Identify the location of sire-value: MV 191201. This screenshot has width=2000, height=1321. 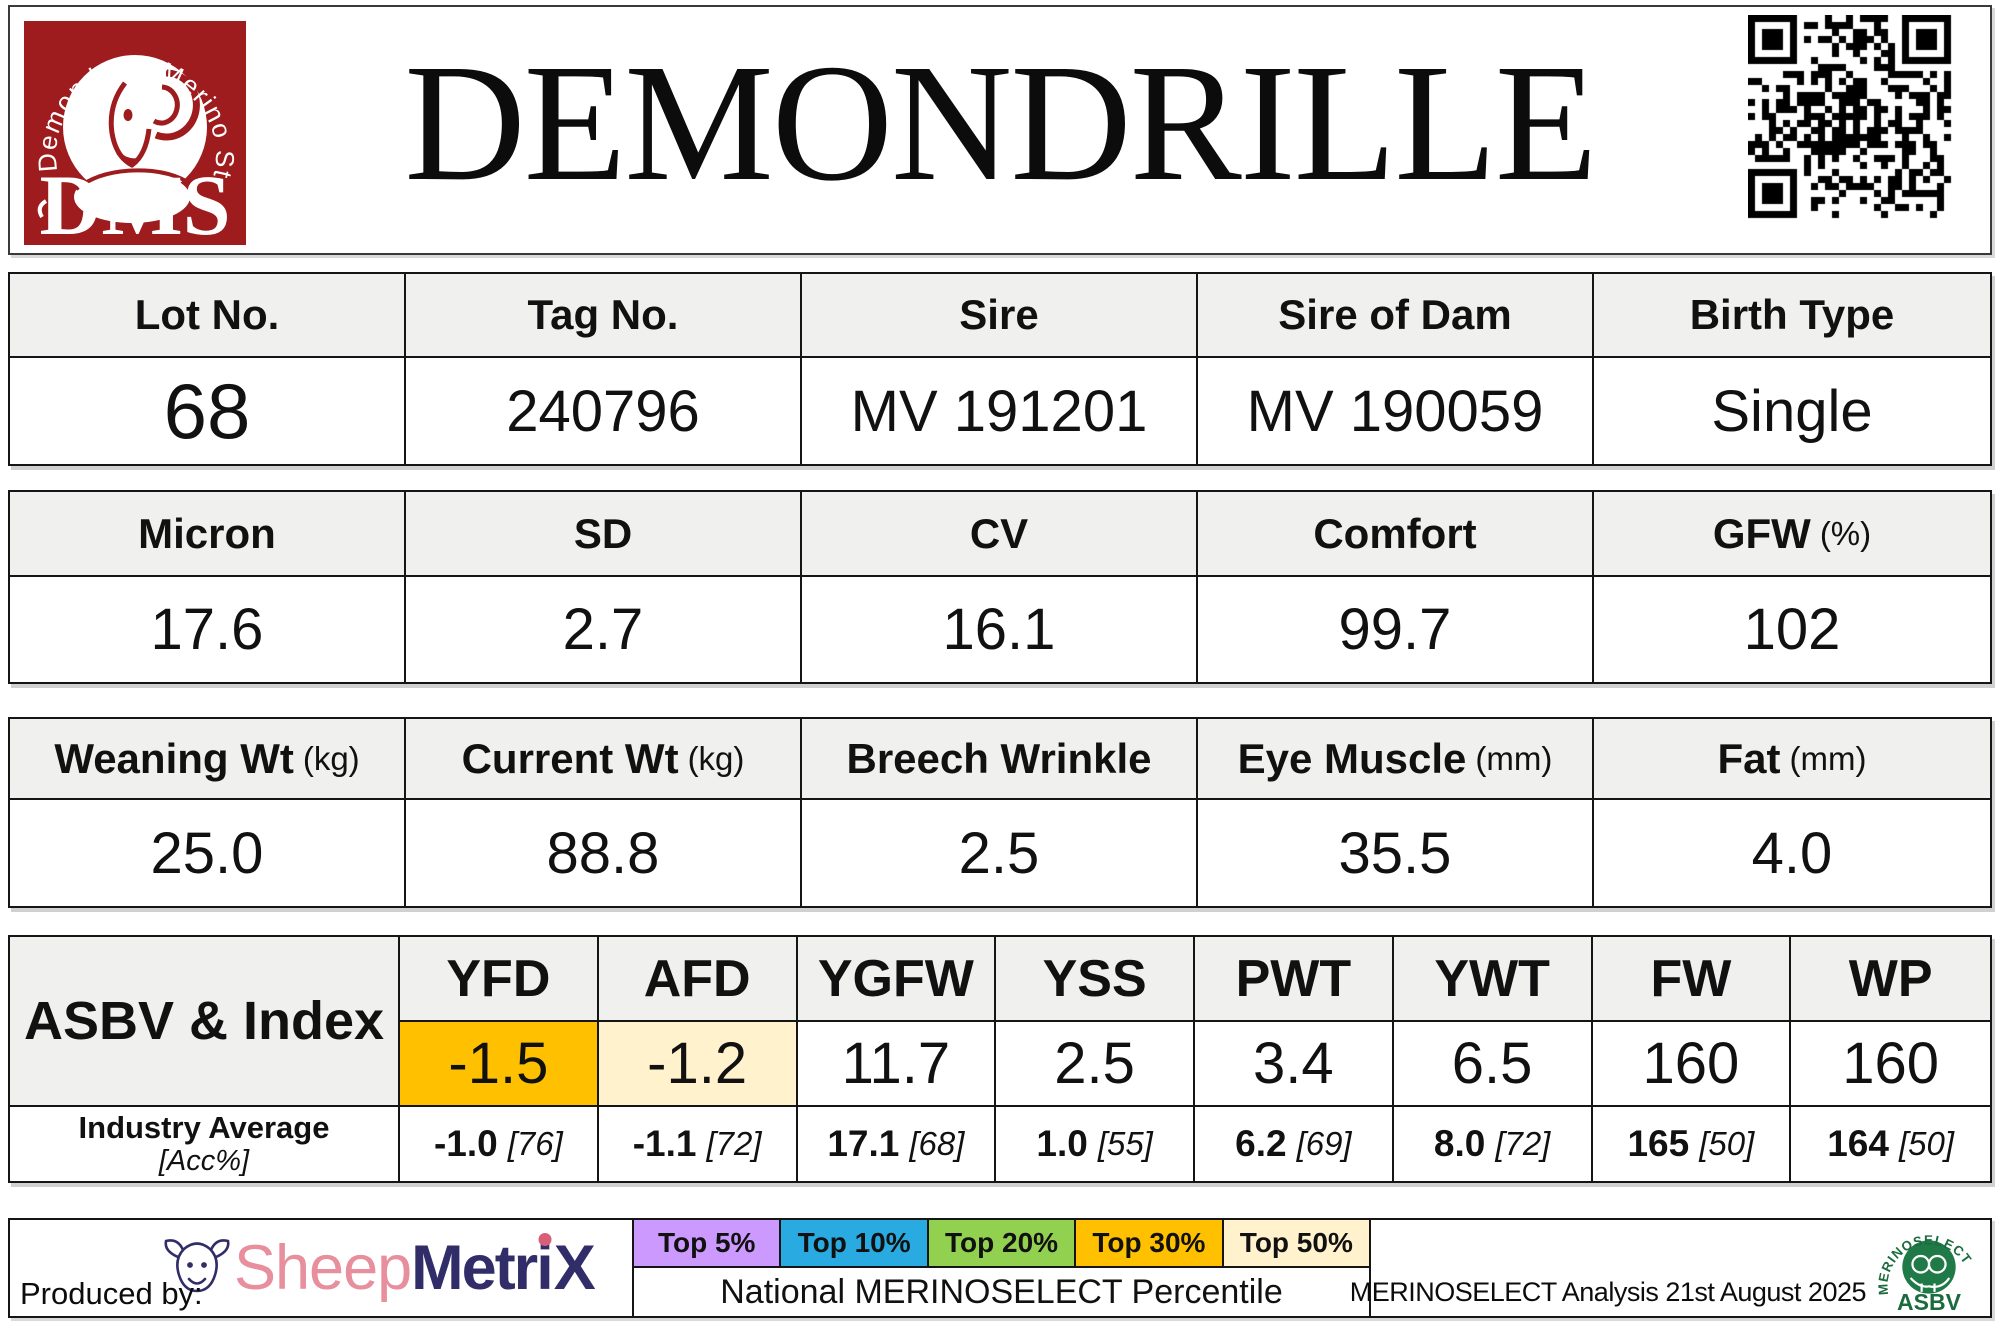
(1000, 411).